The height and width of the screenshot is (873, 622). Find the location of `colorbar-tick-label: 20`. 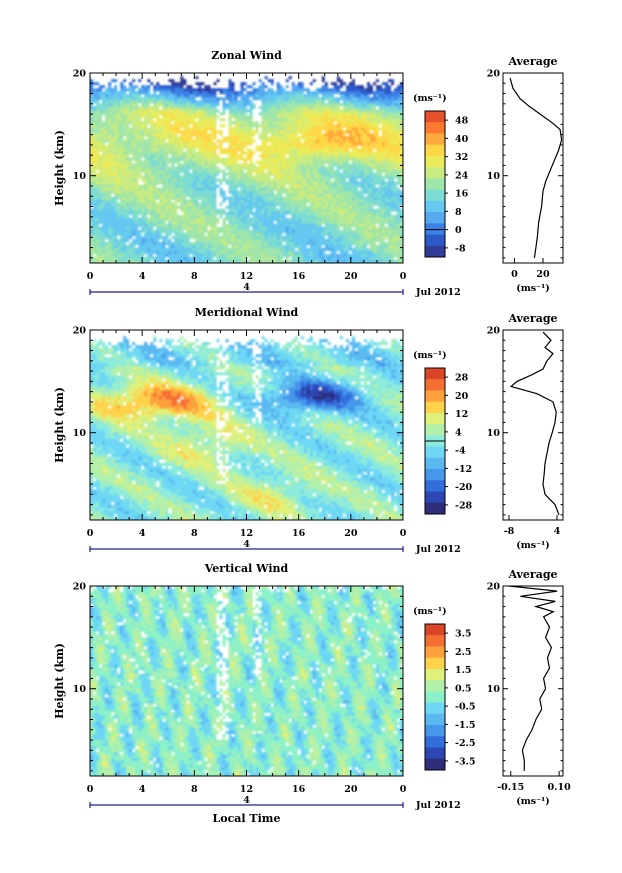

colorbar-tick-label: 20 is located at coordinates (462, 396).